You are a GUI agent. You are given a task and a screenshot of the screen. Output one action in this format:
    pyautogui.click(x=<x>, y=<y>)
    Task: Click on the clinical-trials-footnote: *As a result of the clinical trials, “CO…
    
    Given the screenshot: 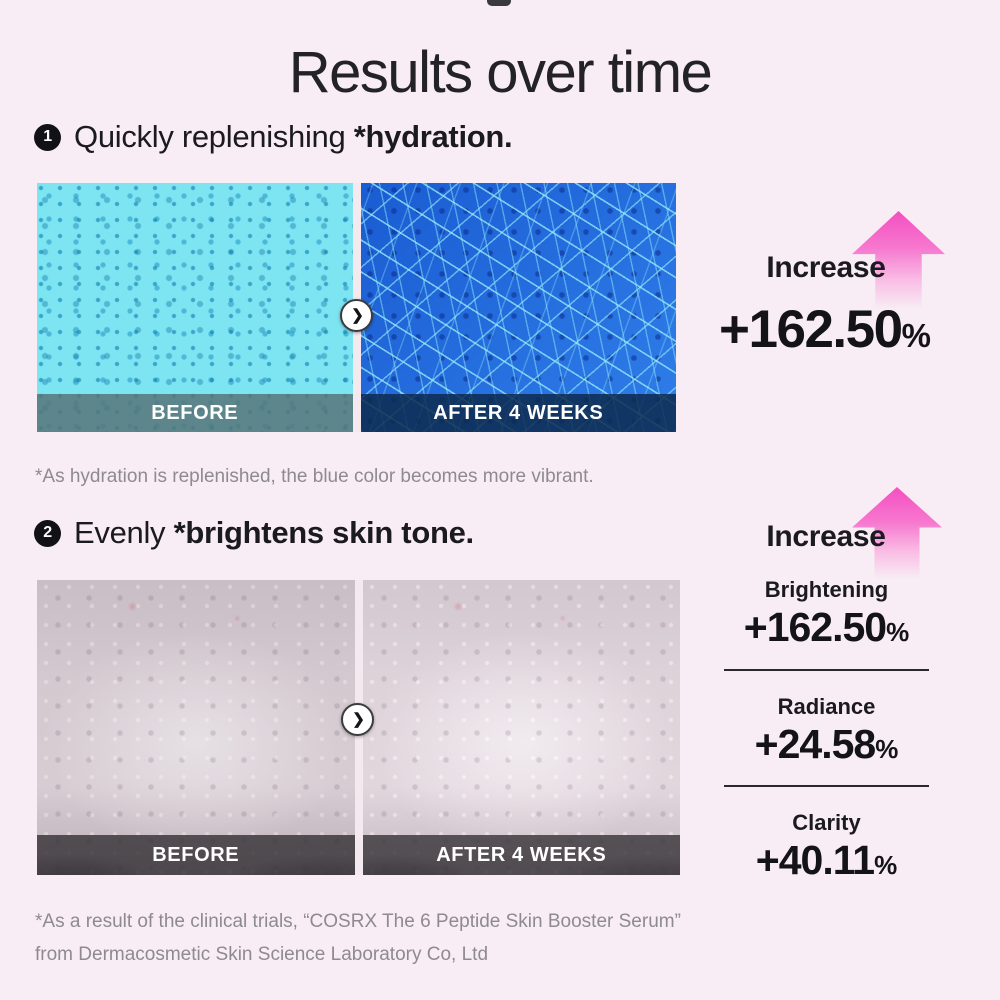 What is the action you would take?
    pyautogui.click(x=358, y=938)
    